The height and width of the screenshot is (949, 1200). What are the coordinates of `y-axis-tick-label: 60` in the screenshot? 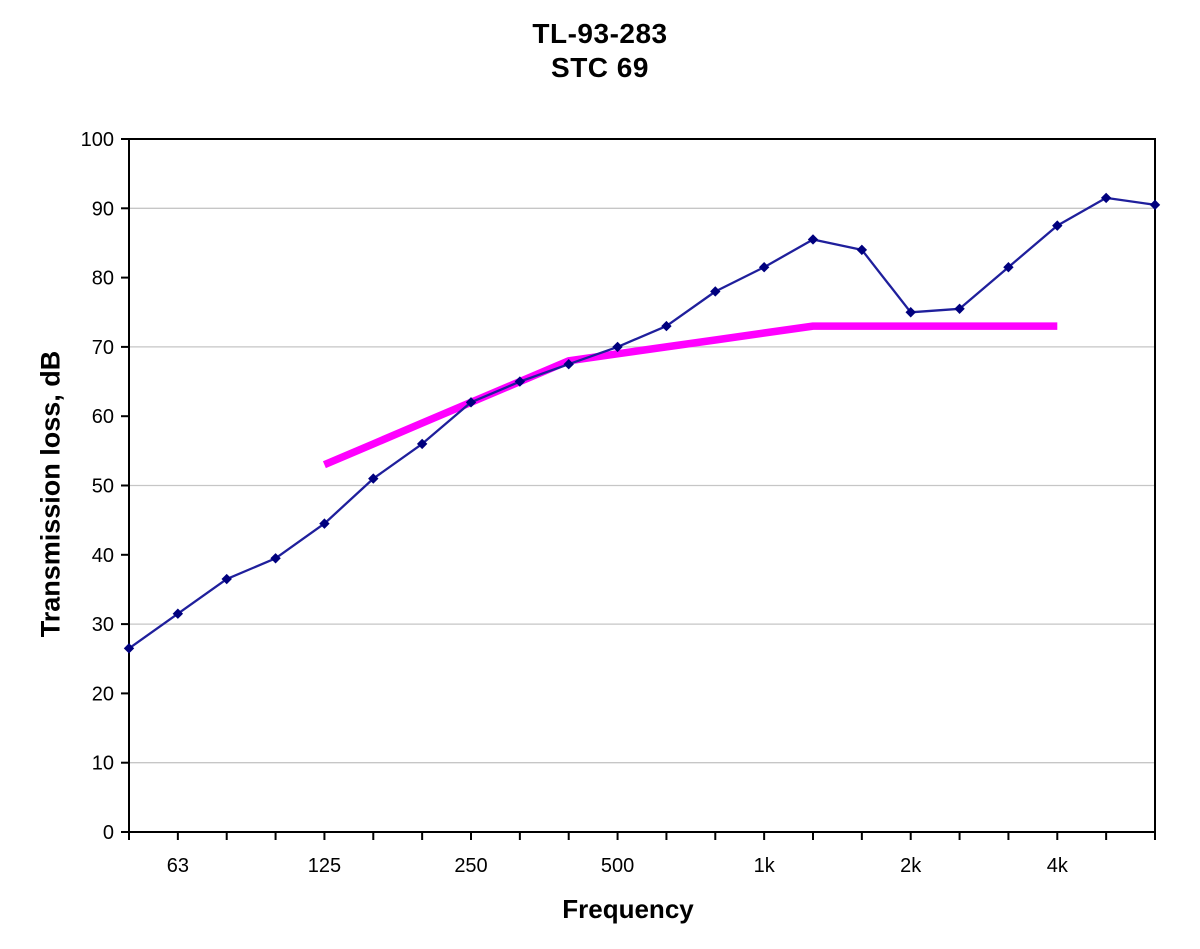 It's located at (103, 417).